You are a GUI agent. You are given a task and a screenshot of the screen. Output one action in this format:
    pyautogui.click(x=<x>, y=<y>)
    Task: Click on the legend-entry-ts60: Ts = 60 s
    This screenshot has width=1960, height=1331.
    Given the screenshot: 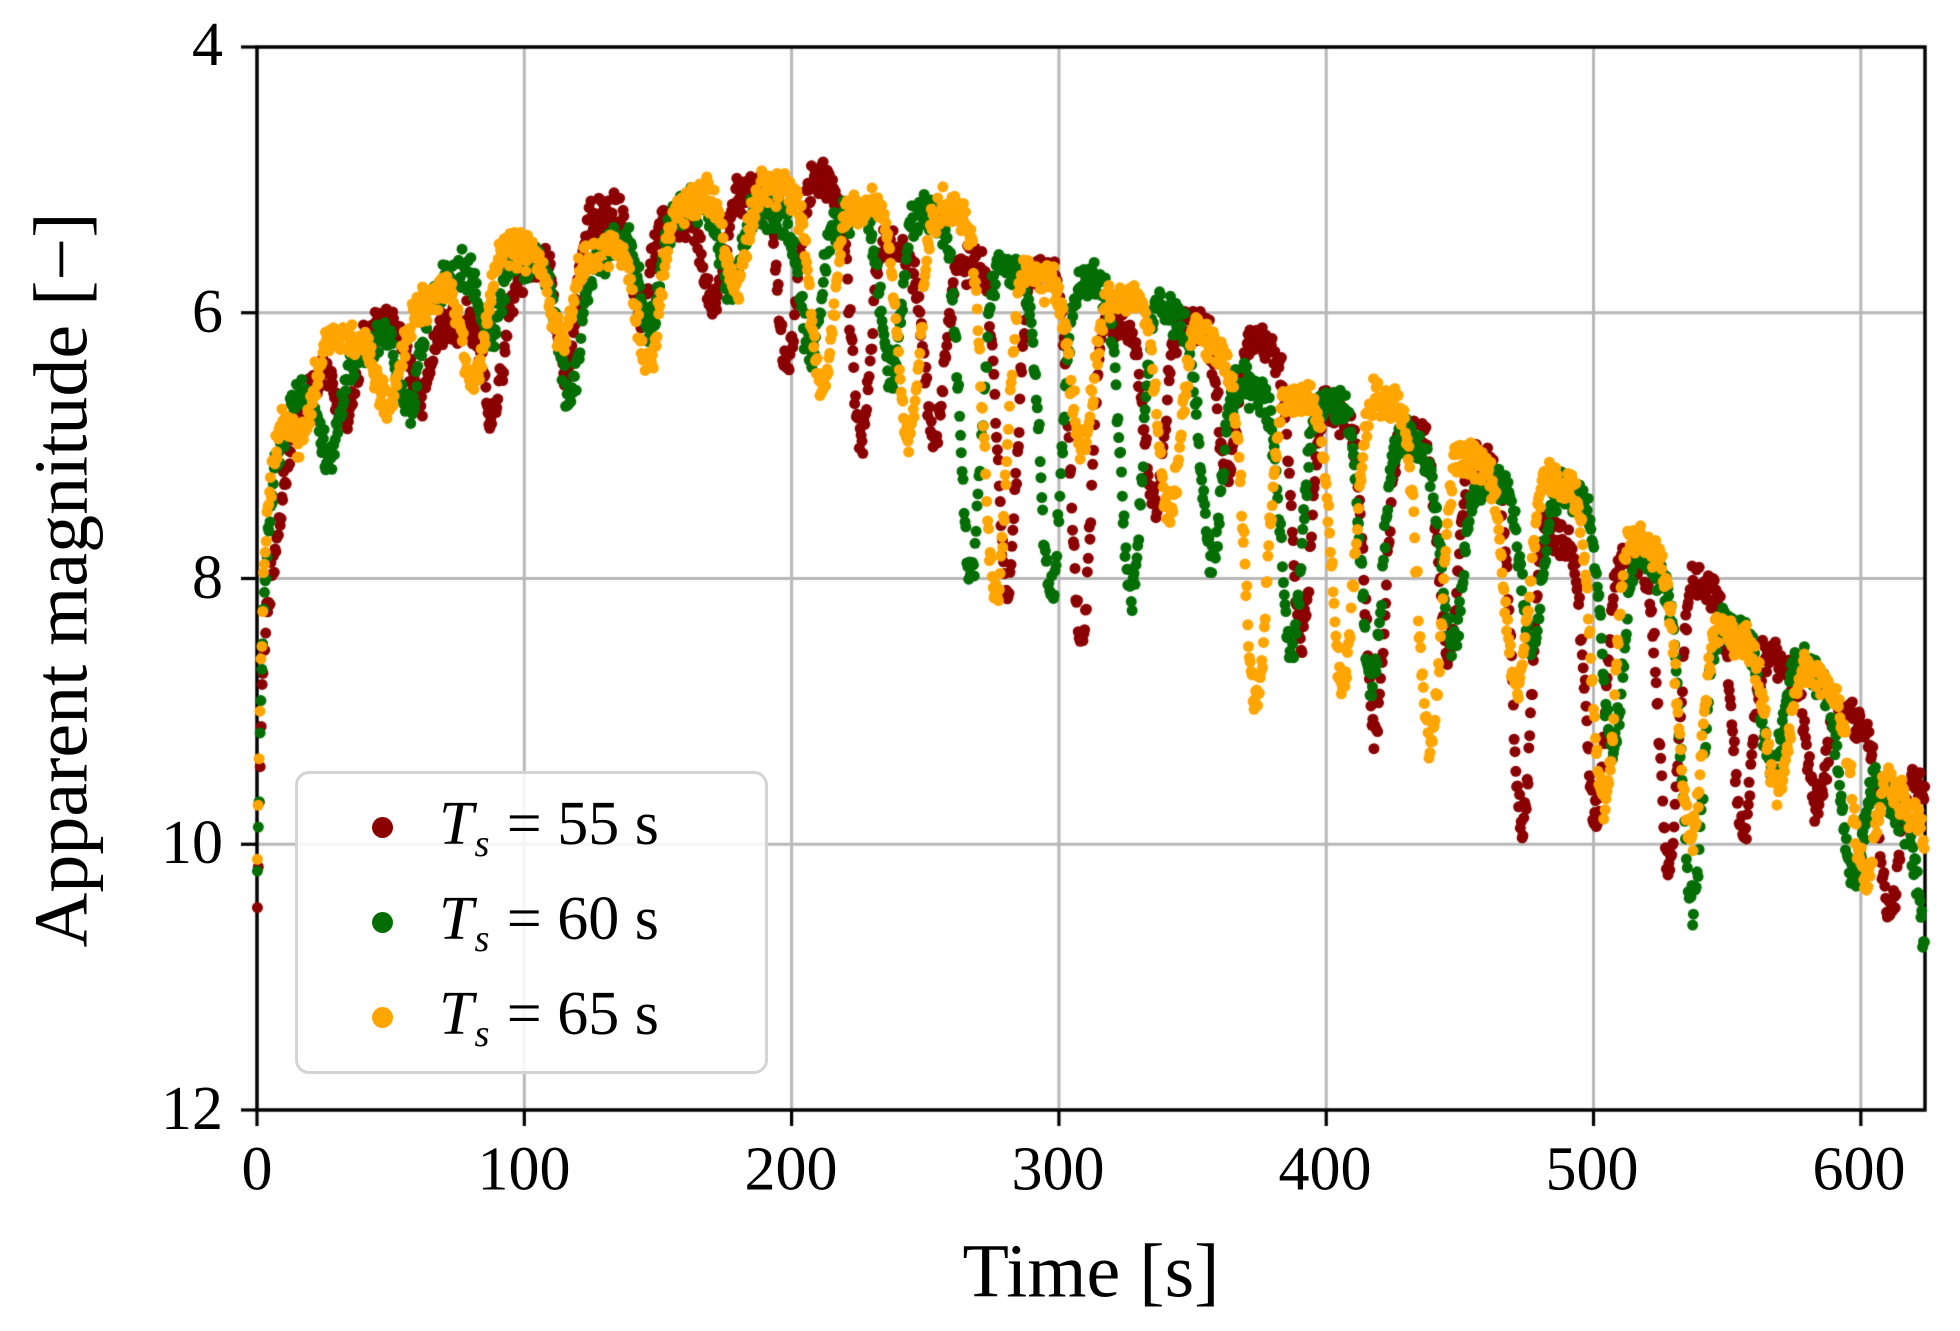 What is the action you would take?
    pyautogui.click(x=531, y=922)
    